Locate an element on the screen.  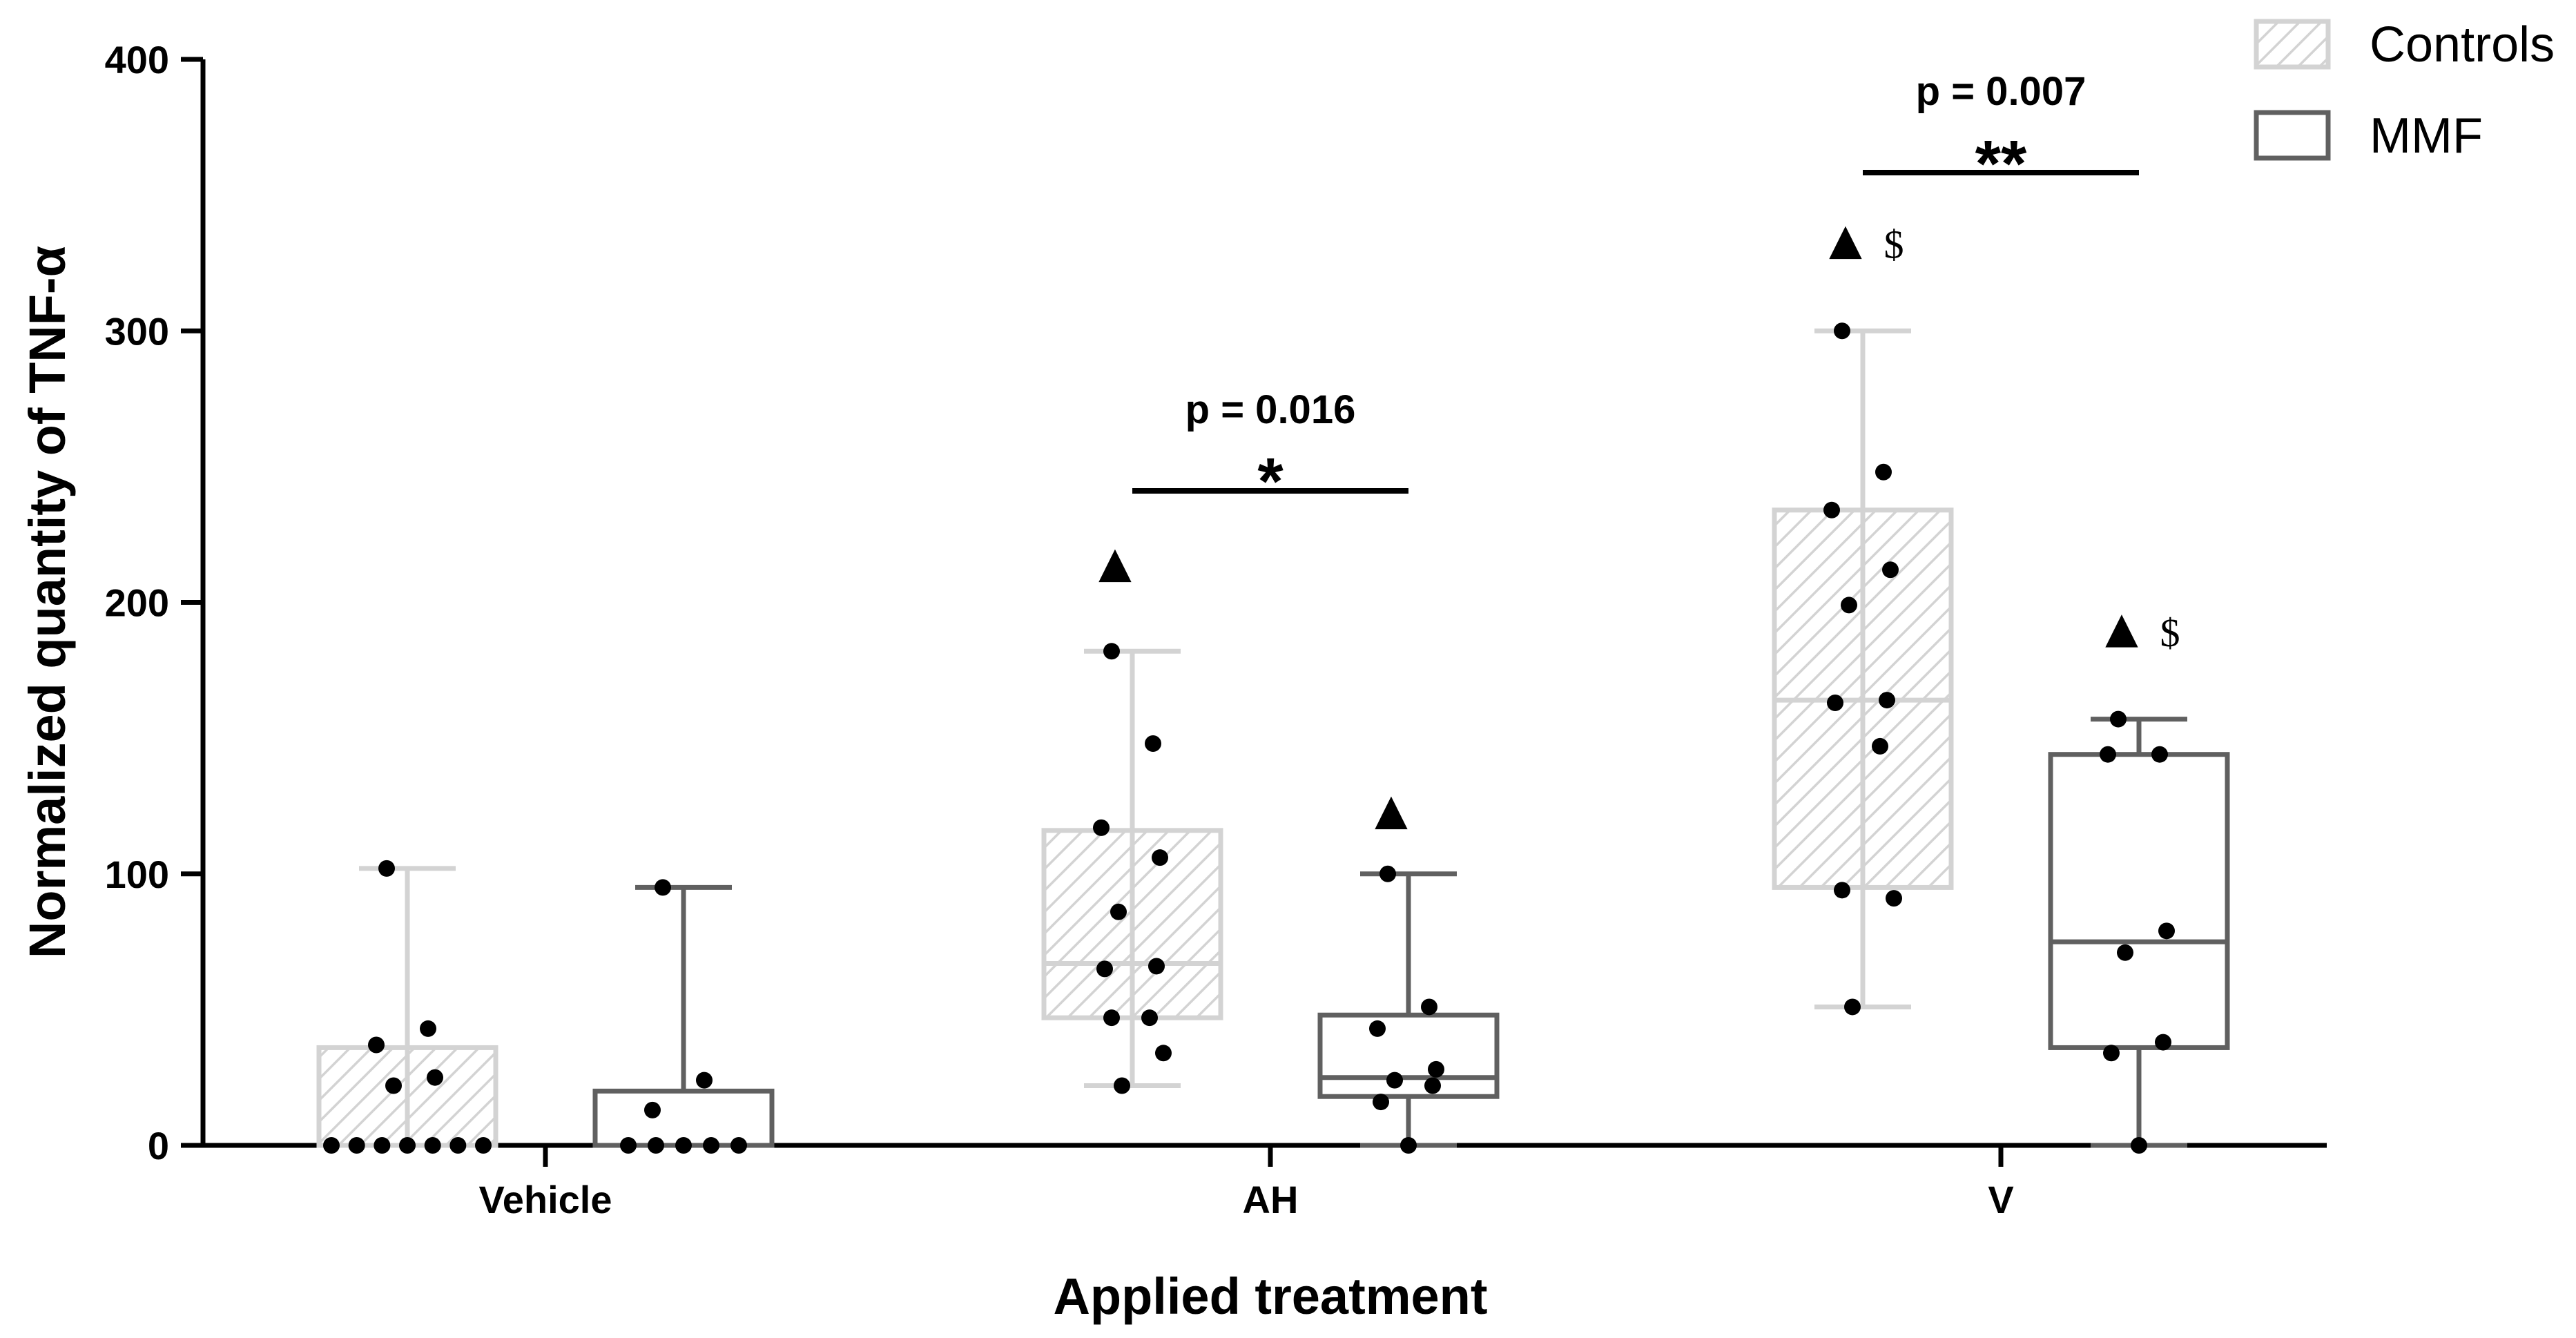
triangle-marker-mmf-ah: ▲ is located at coordinates (1391, 809).